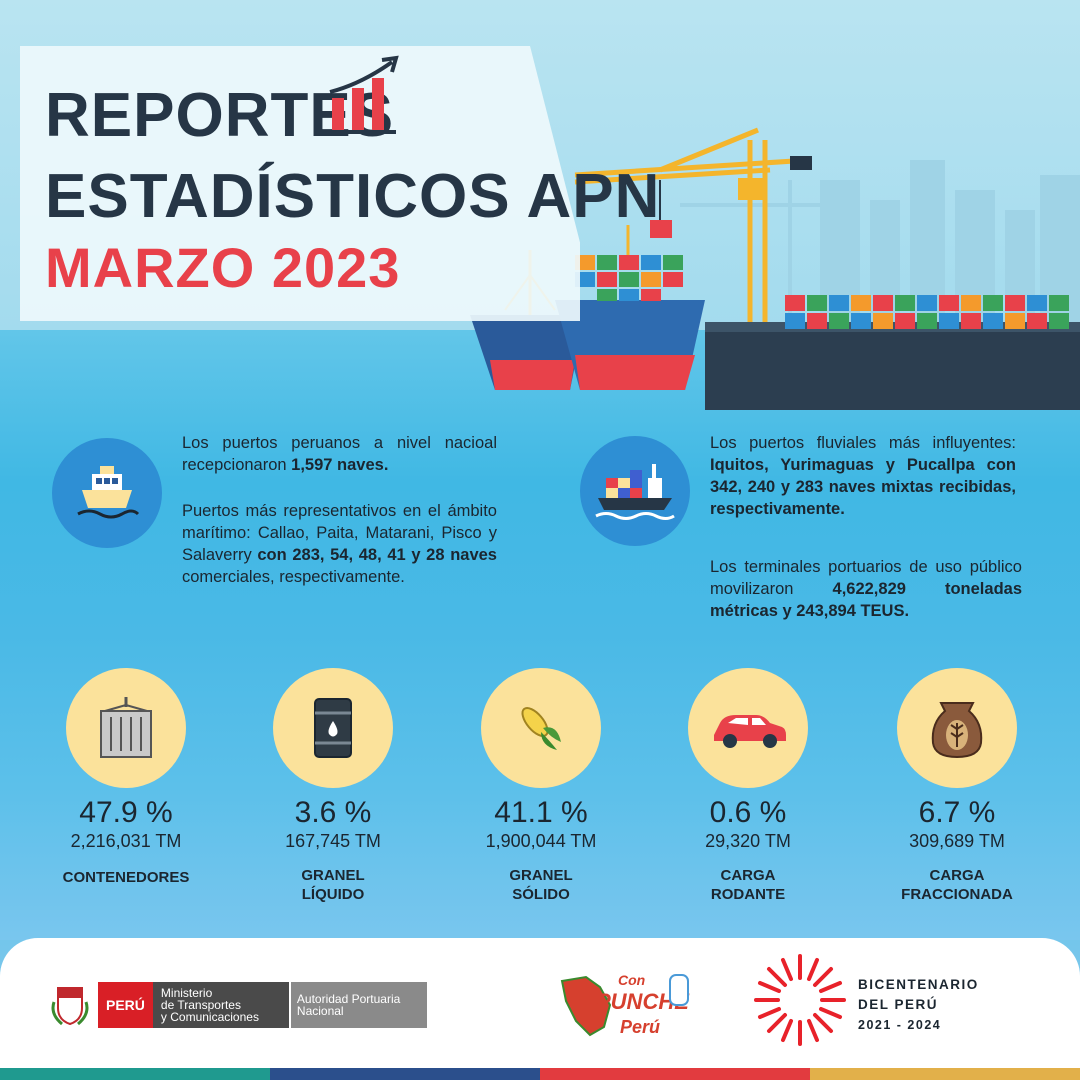 This screenshot has width=1080, height=1080. Describe the element at coordinates (631, 980) in the screenshot. I see `campaign-word: Con` at that location.